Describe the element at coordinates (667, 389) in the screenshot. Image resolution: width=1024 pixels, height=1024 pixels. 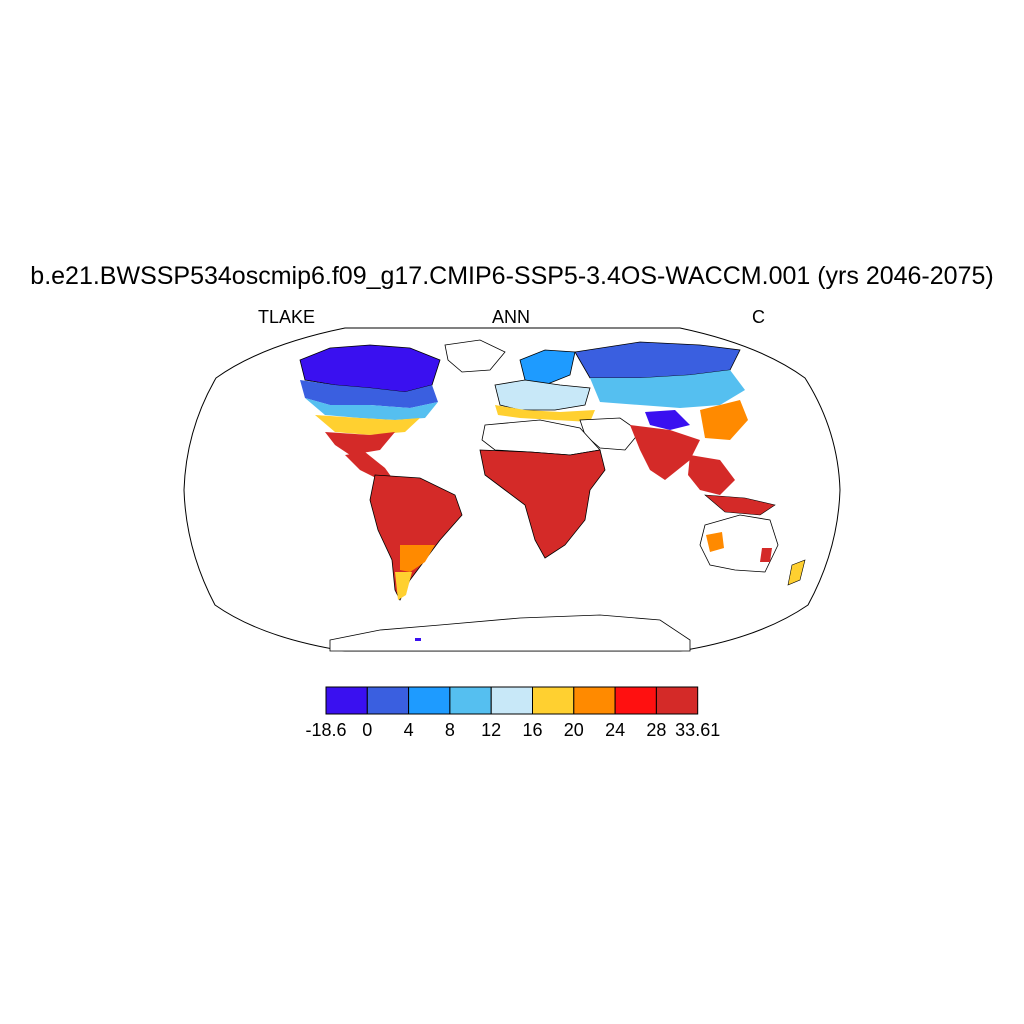
I see `region-central-asia` at that location.